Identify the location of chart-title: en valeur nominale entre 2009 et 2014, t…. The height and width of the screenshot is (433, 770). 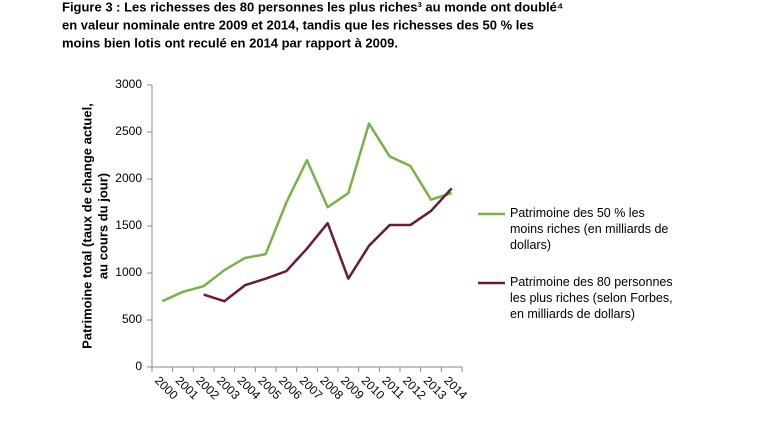
(298, 24).